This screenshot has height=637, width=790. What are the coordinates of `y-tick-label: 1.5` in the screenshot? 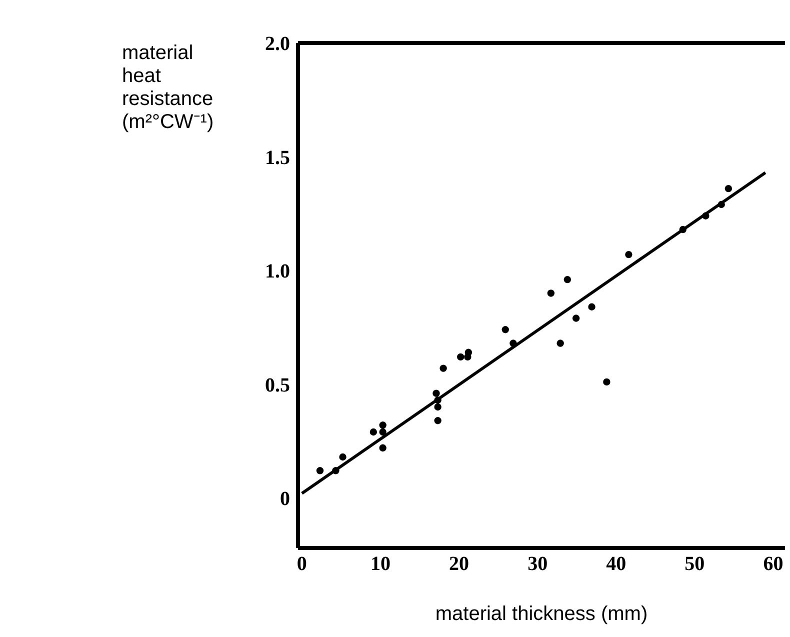 It's located at (277, 157).